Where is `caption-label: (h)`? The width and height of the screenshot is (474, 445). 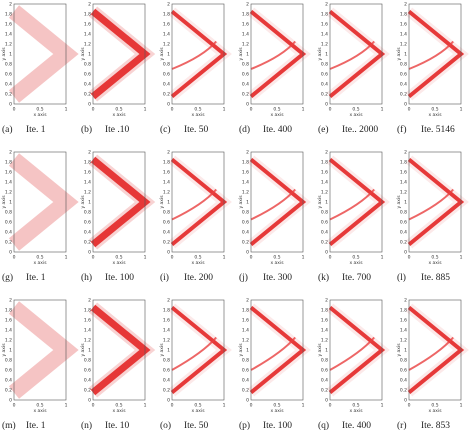
caption-label: (h) is located at coordinates (86, 277).